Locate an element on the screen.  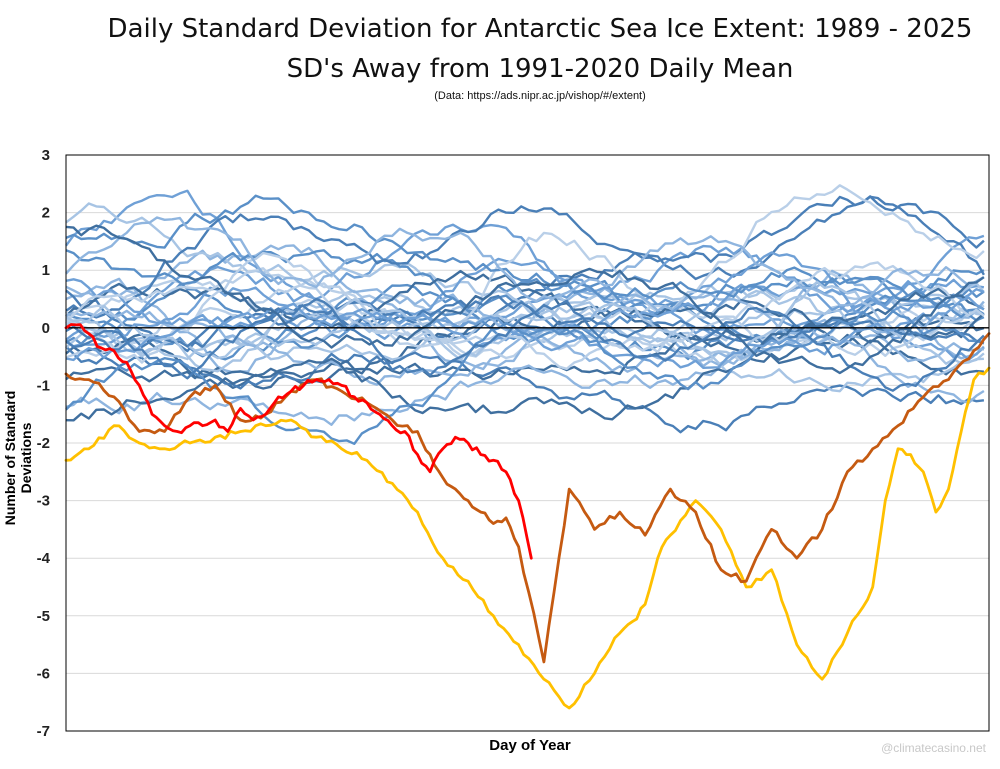
y-tick-label: -7 is located at coordinates (43, 731).